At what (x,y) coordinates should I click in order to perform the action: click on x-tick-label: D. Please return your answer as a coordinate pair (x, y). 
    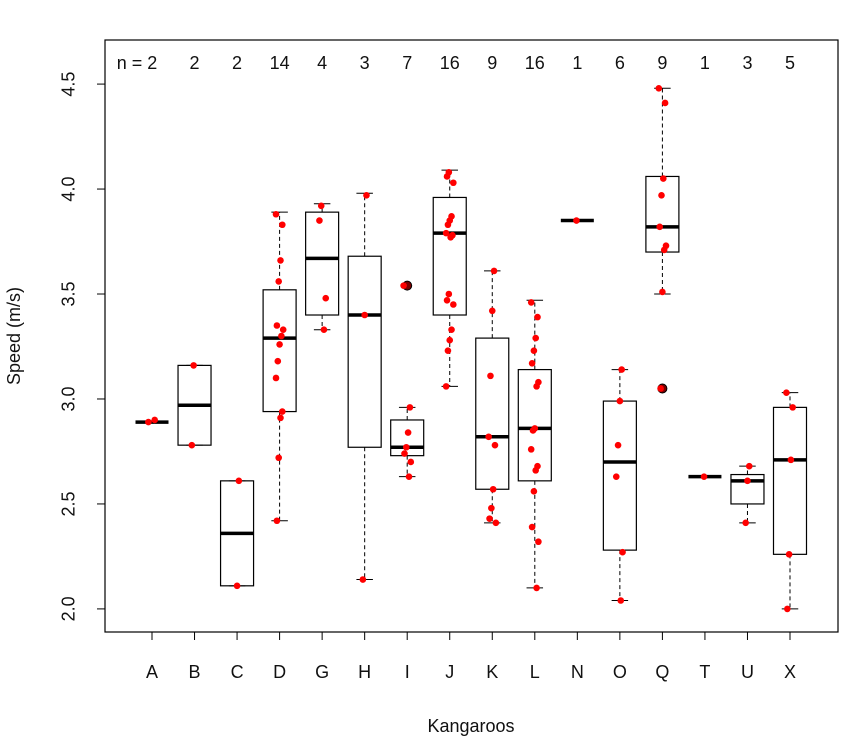
    Looking at the image, I should click on (279, 672).